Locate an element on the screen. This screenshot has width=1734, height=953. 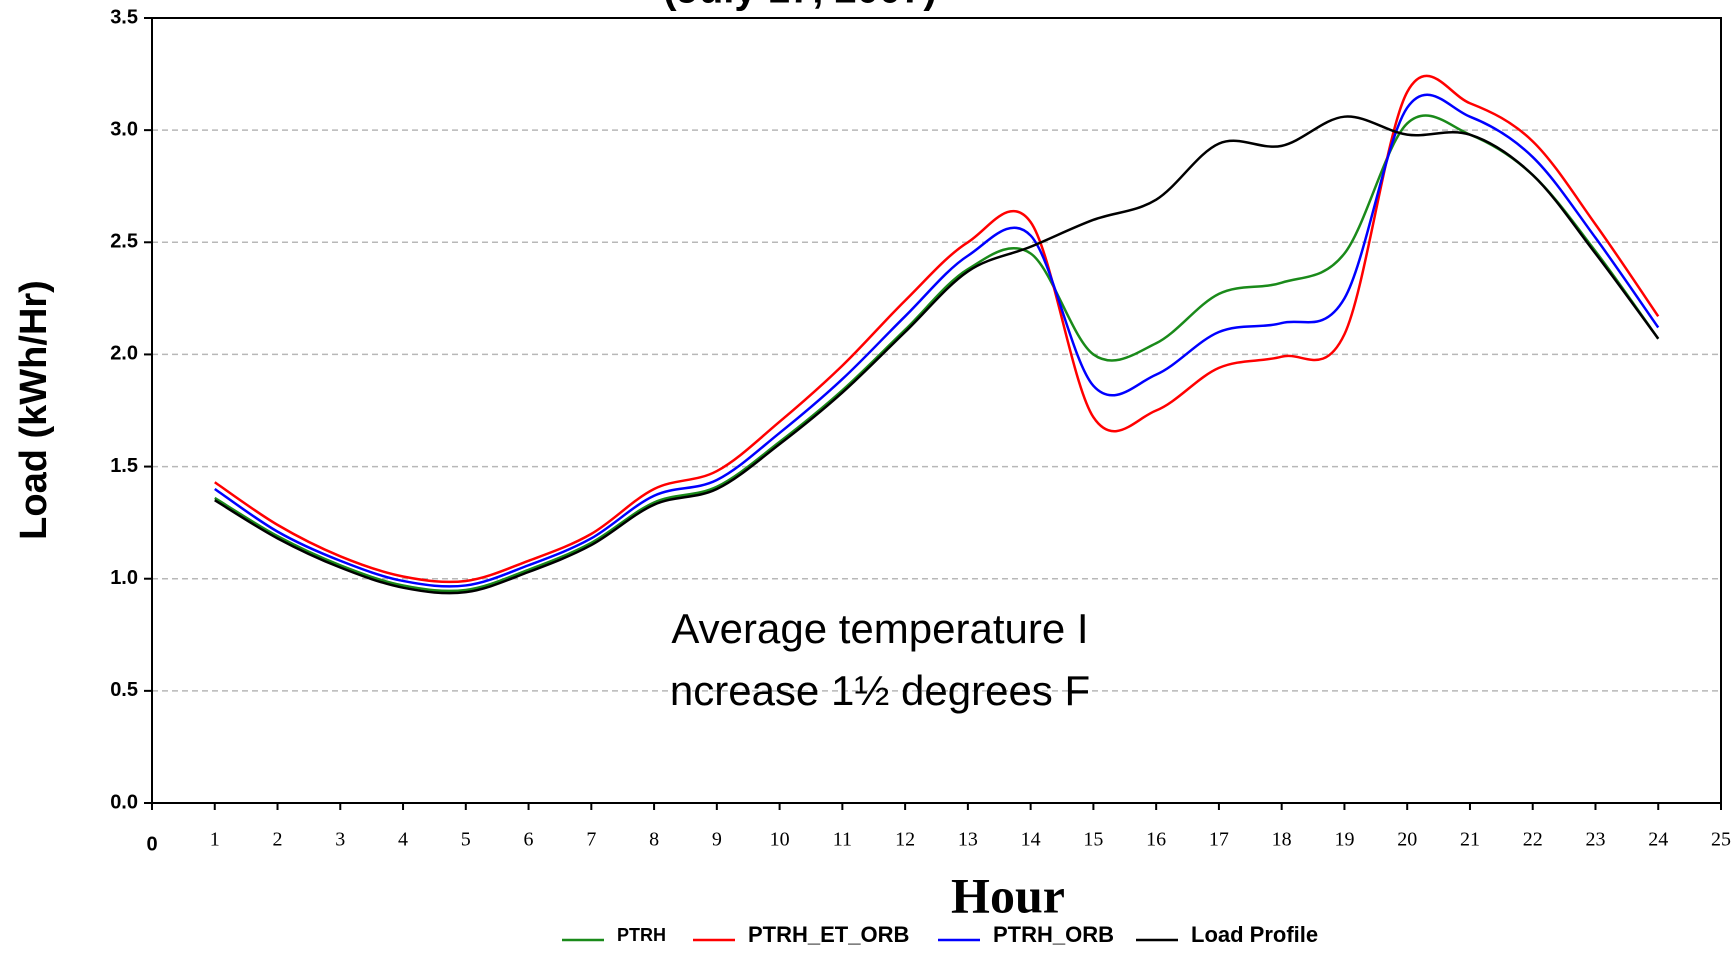
x-tick-label: 9 is located at coordinates (717, 840).